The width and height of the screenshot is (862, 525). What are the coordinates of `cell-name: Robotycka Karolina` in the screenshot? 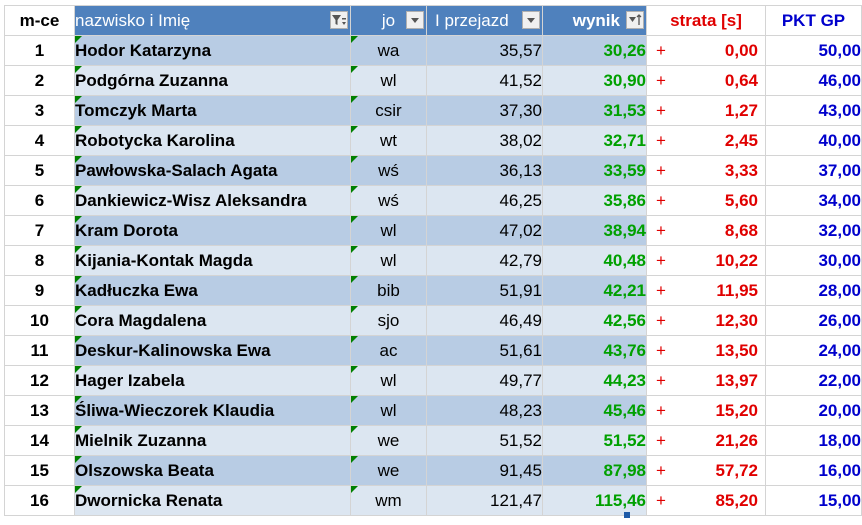 It's located at (212, 140).